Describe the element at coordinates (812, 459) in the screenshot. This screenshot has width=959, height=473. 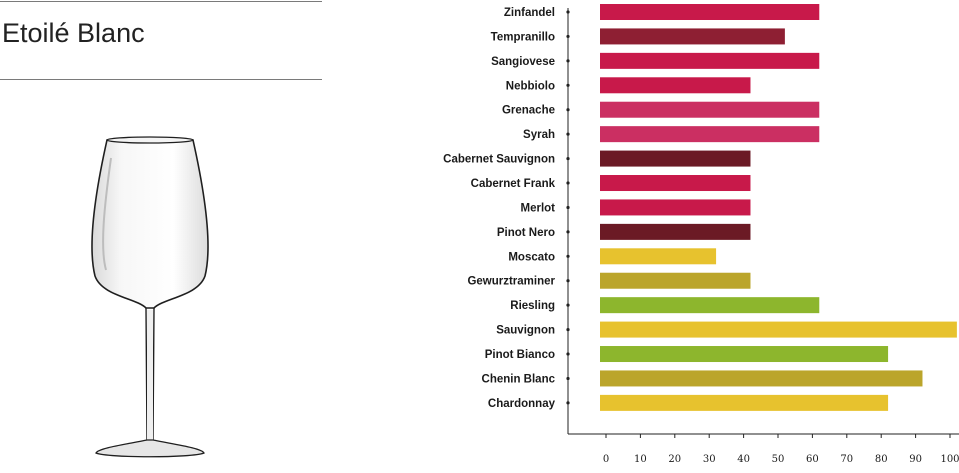
I see `x-tick-label: 60` at that location.